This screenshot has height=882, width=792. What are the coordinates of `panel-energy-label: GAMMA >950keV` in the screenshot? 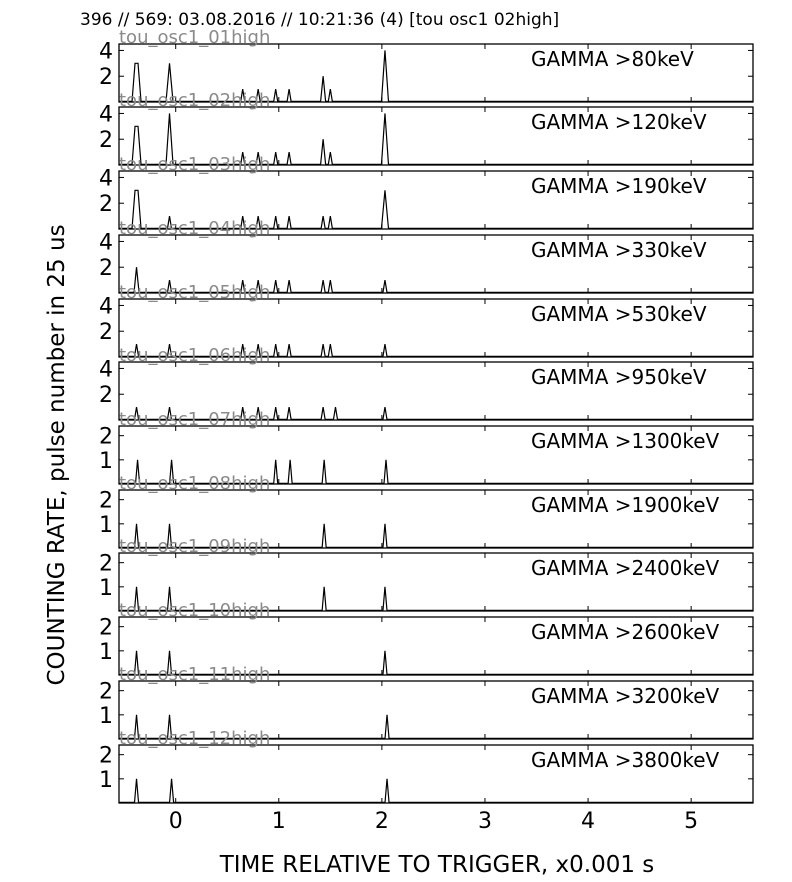 It's located at (619, 377).